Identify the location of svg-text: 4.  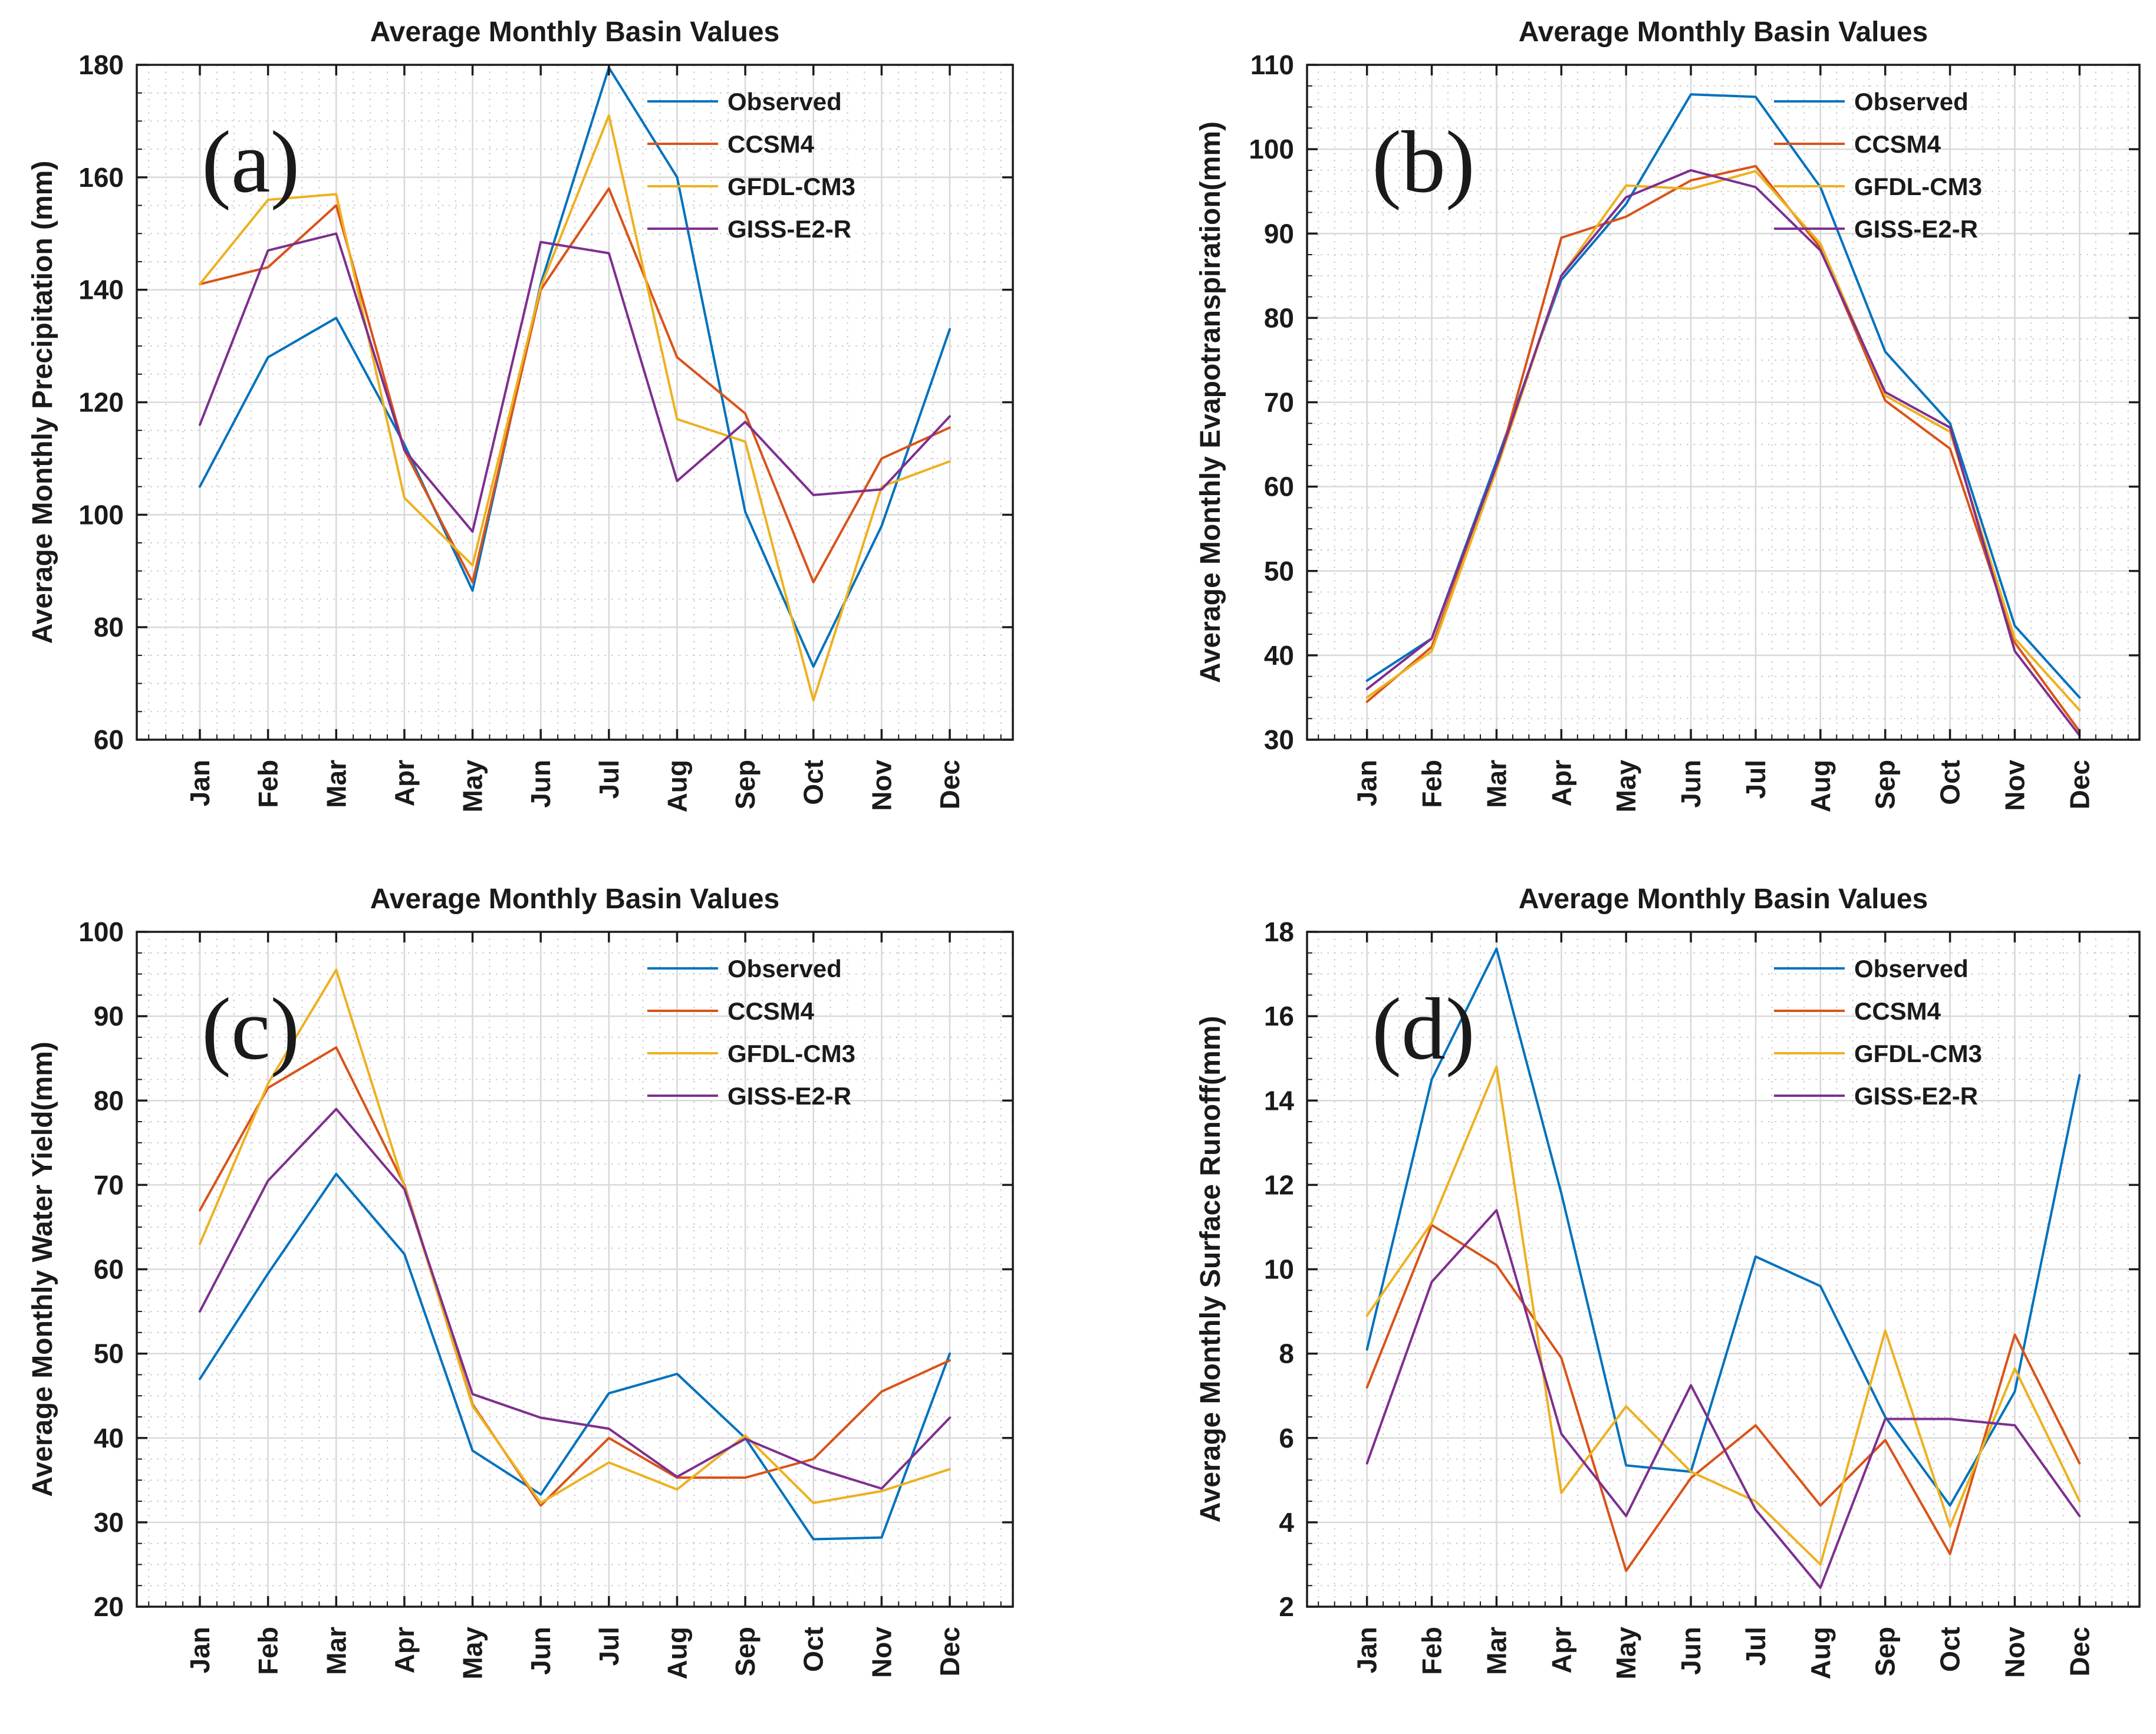
(1287, 1522).